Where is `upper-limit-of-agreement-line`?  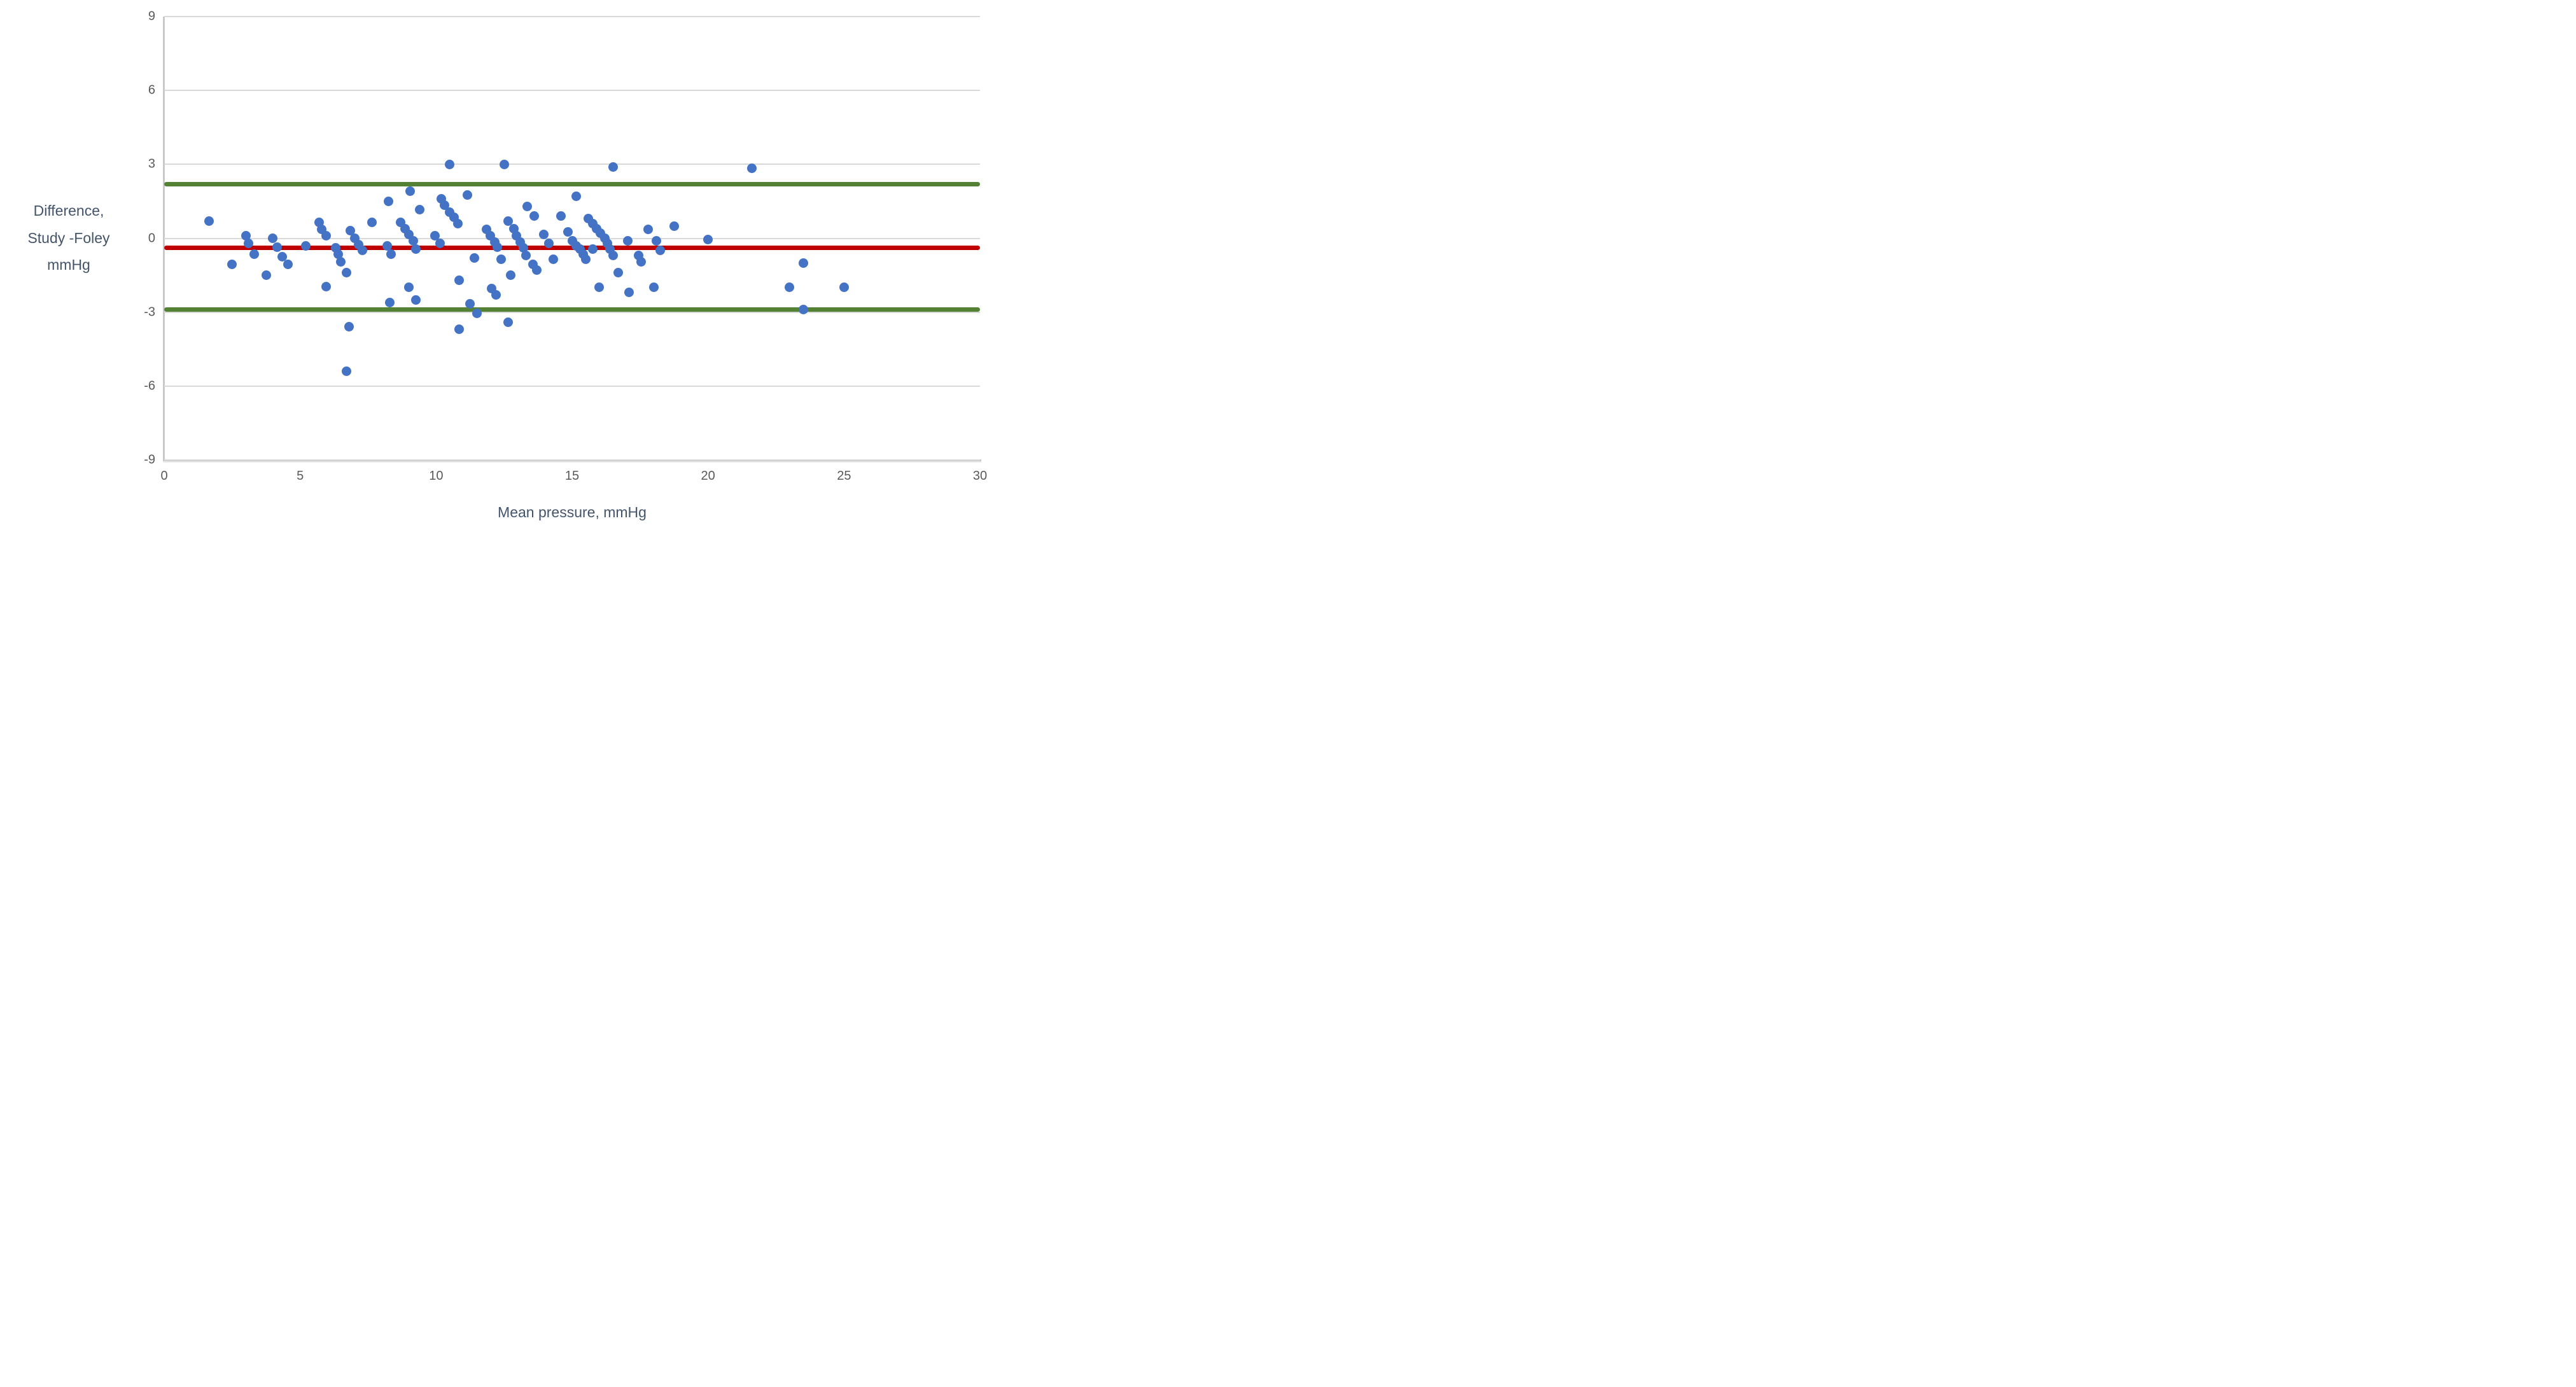 upper-limit-of-agreement-line is located at coordinates (572, 183).